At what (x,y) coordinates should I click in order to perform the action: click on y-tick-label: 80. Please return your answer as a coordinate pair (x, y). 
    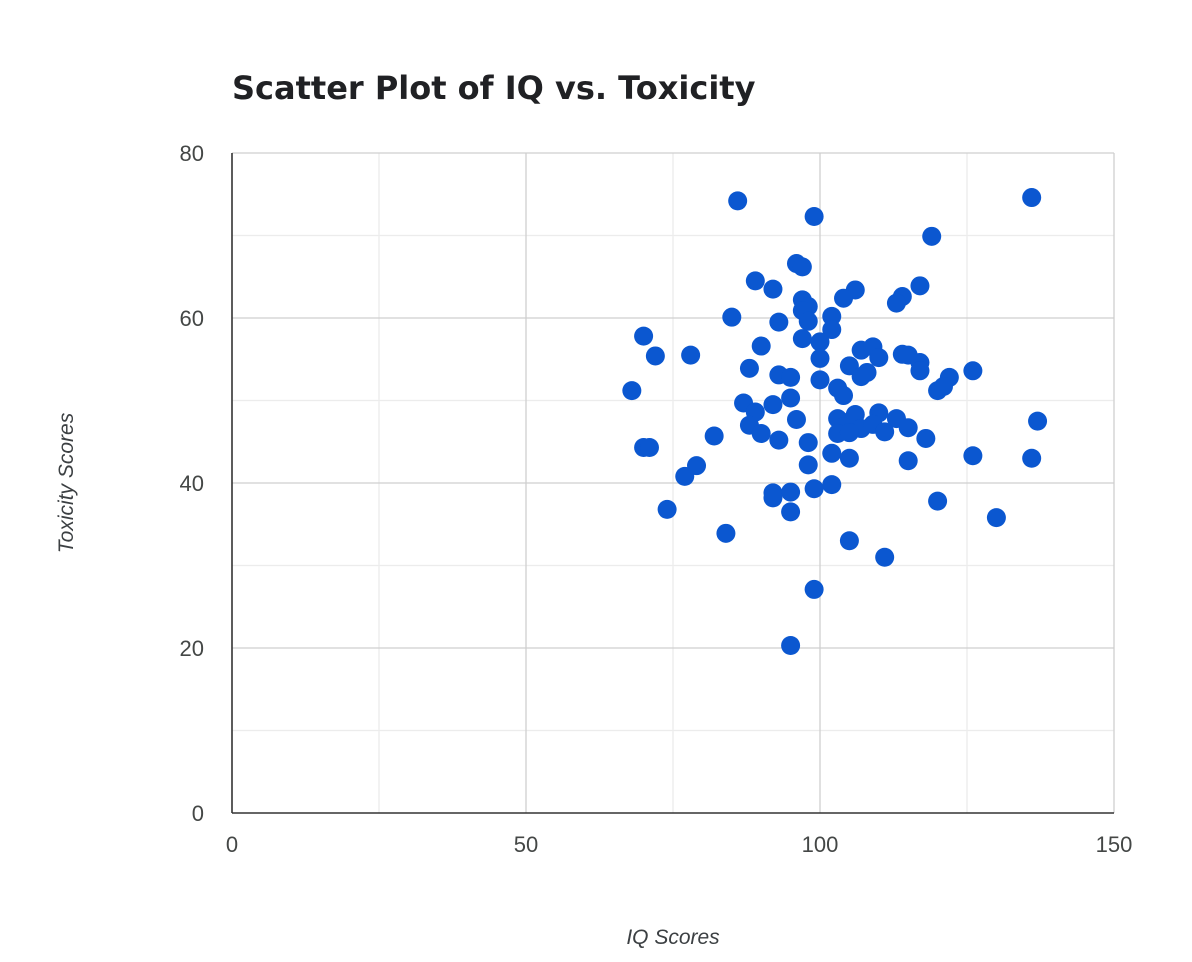
    Looking at the image, I should click on (192, 153).